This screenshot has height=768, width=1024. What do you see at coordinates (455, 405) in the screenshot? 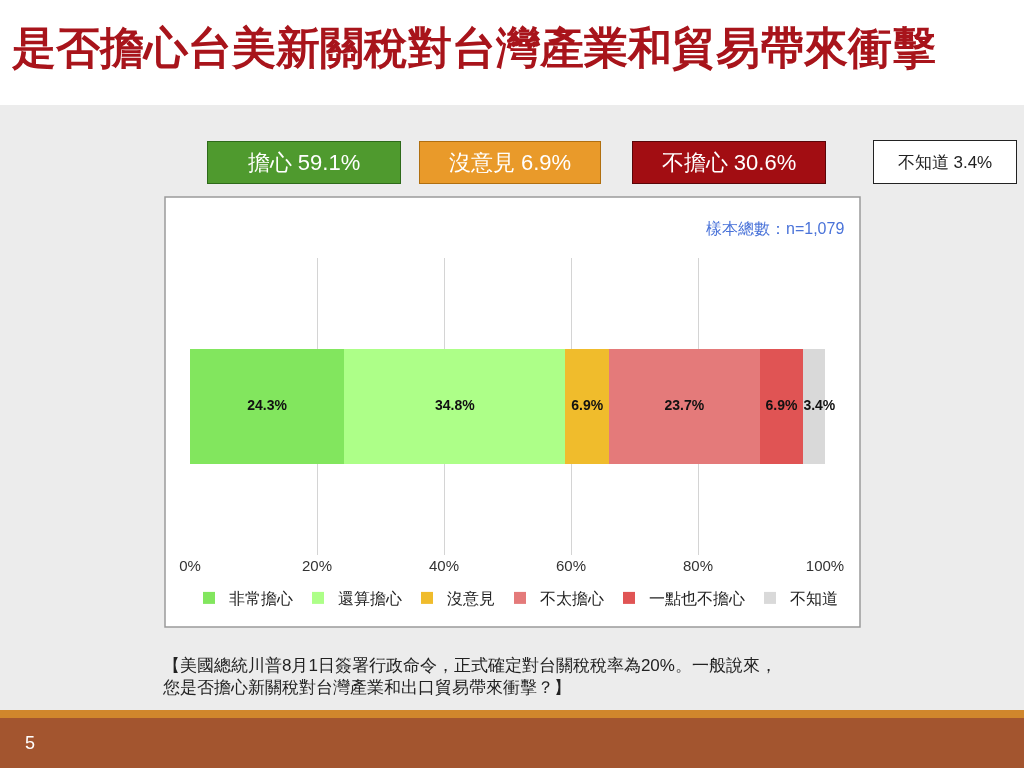
I see `data-label: 34.8%` at bounding box center [455, 405].